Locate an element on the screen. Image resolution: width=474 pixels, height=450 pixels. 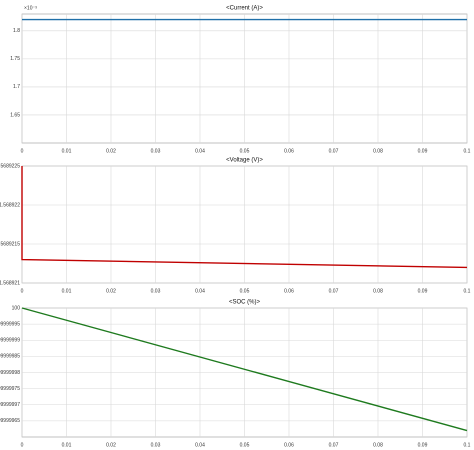
y-tick-label: 99.999999995 is located at coordinates (10, 324).